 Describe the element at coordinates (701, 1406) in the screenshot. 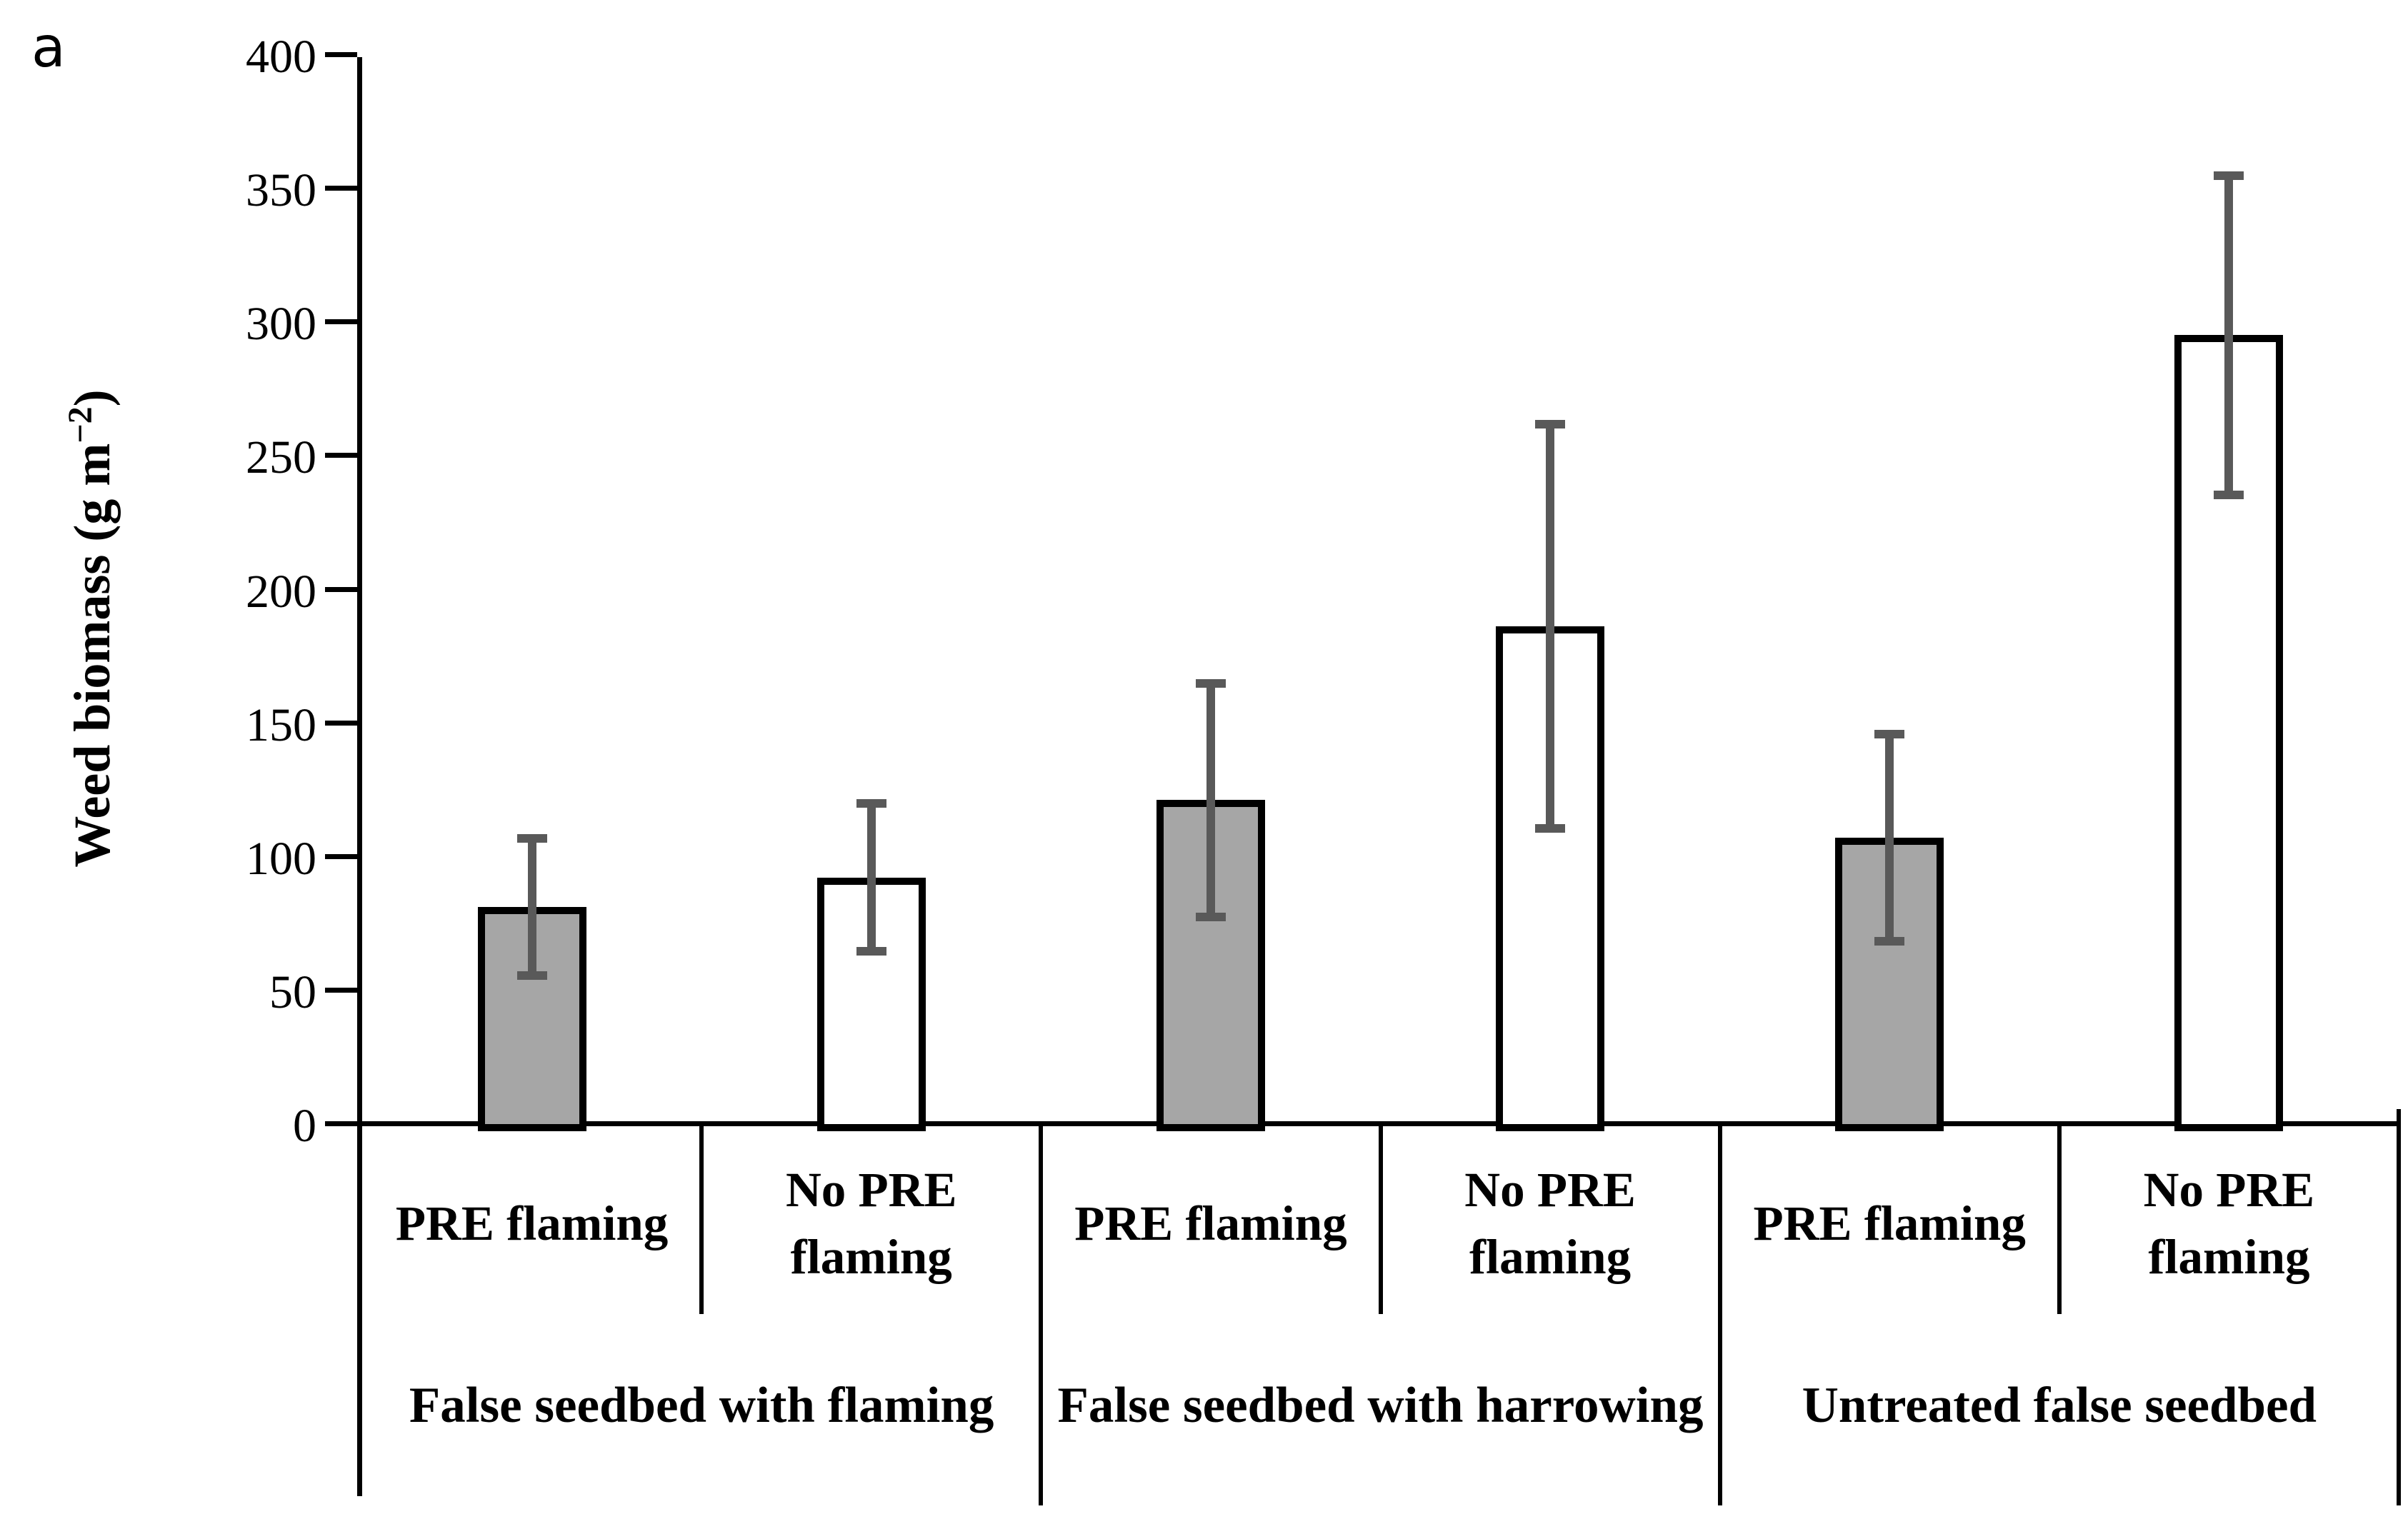

I see `x-tick-label-group: False seedbed with flaming` at that location.